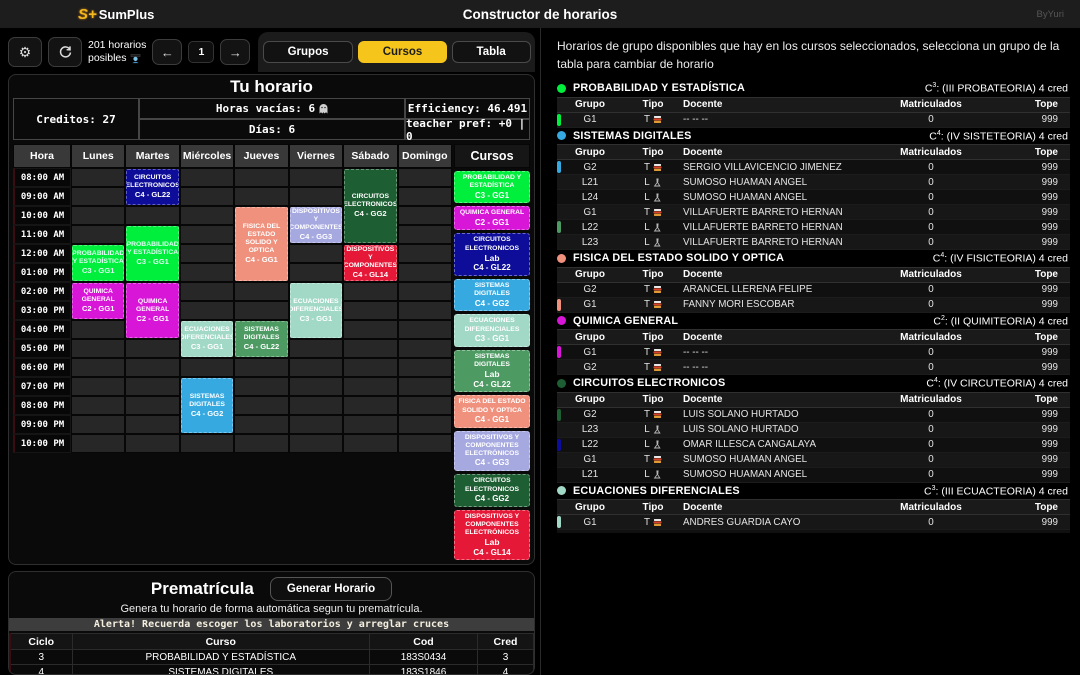 This screenshot has height=675, width=1080. What do you see at coordinates (42, 405) in the screenshot?
I see `hour-label: 08:00 PM` at bounding box center [42, 405].